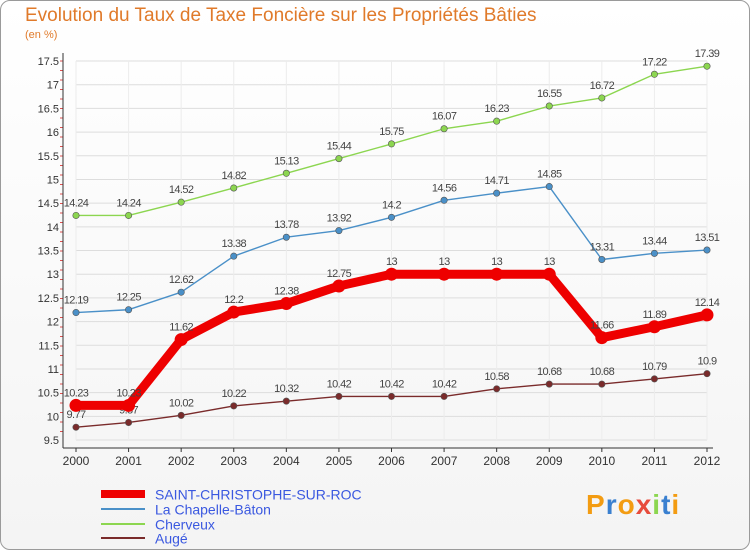 This screenshot has height=550, width=750. Describe the element at coordinates (496, 109) in the screenshot. I see `data-label: 16.23` at that location.